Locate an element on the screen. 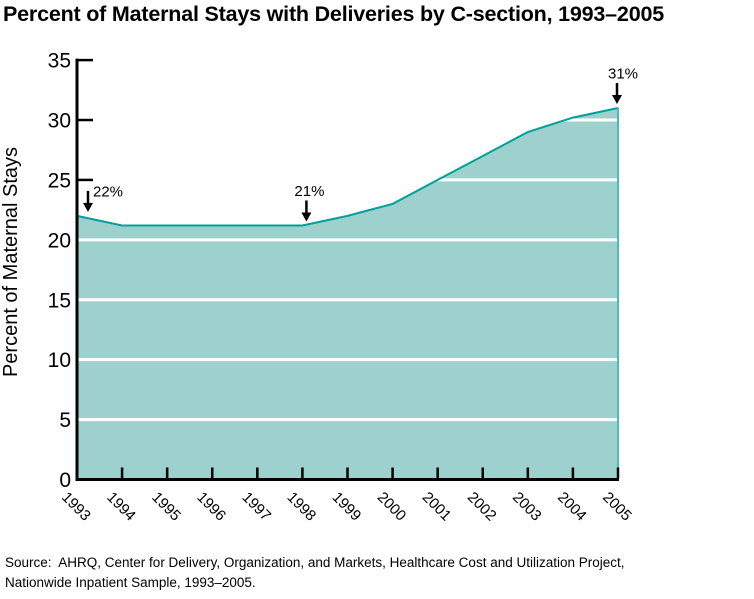  x-tick-label: 2002 is located at coordinates (482, 507).